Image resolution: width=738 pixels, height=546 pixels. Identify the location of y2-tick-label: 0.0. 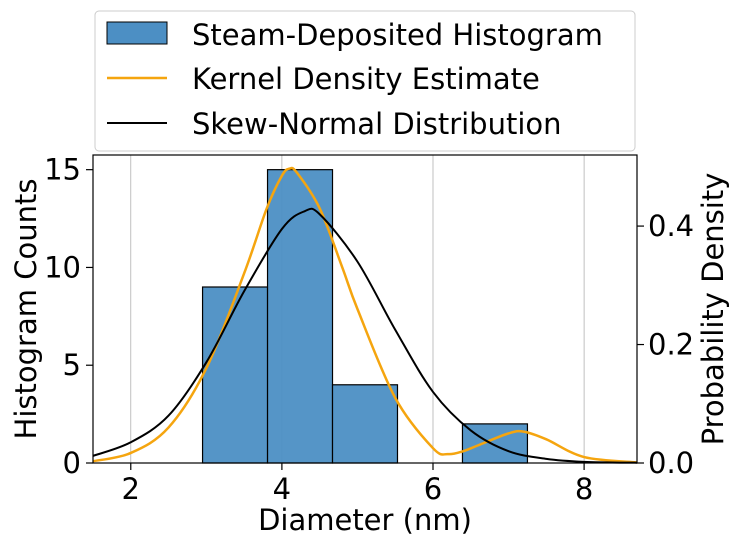
(671, 463).